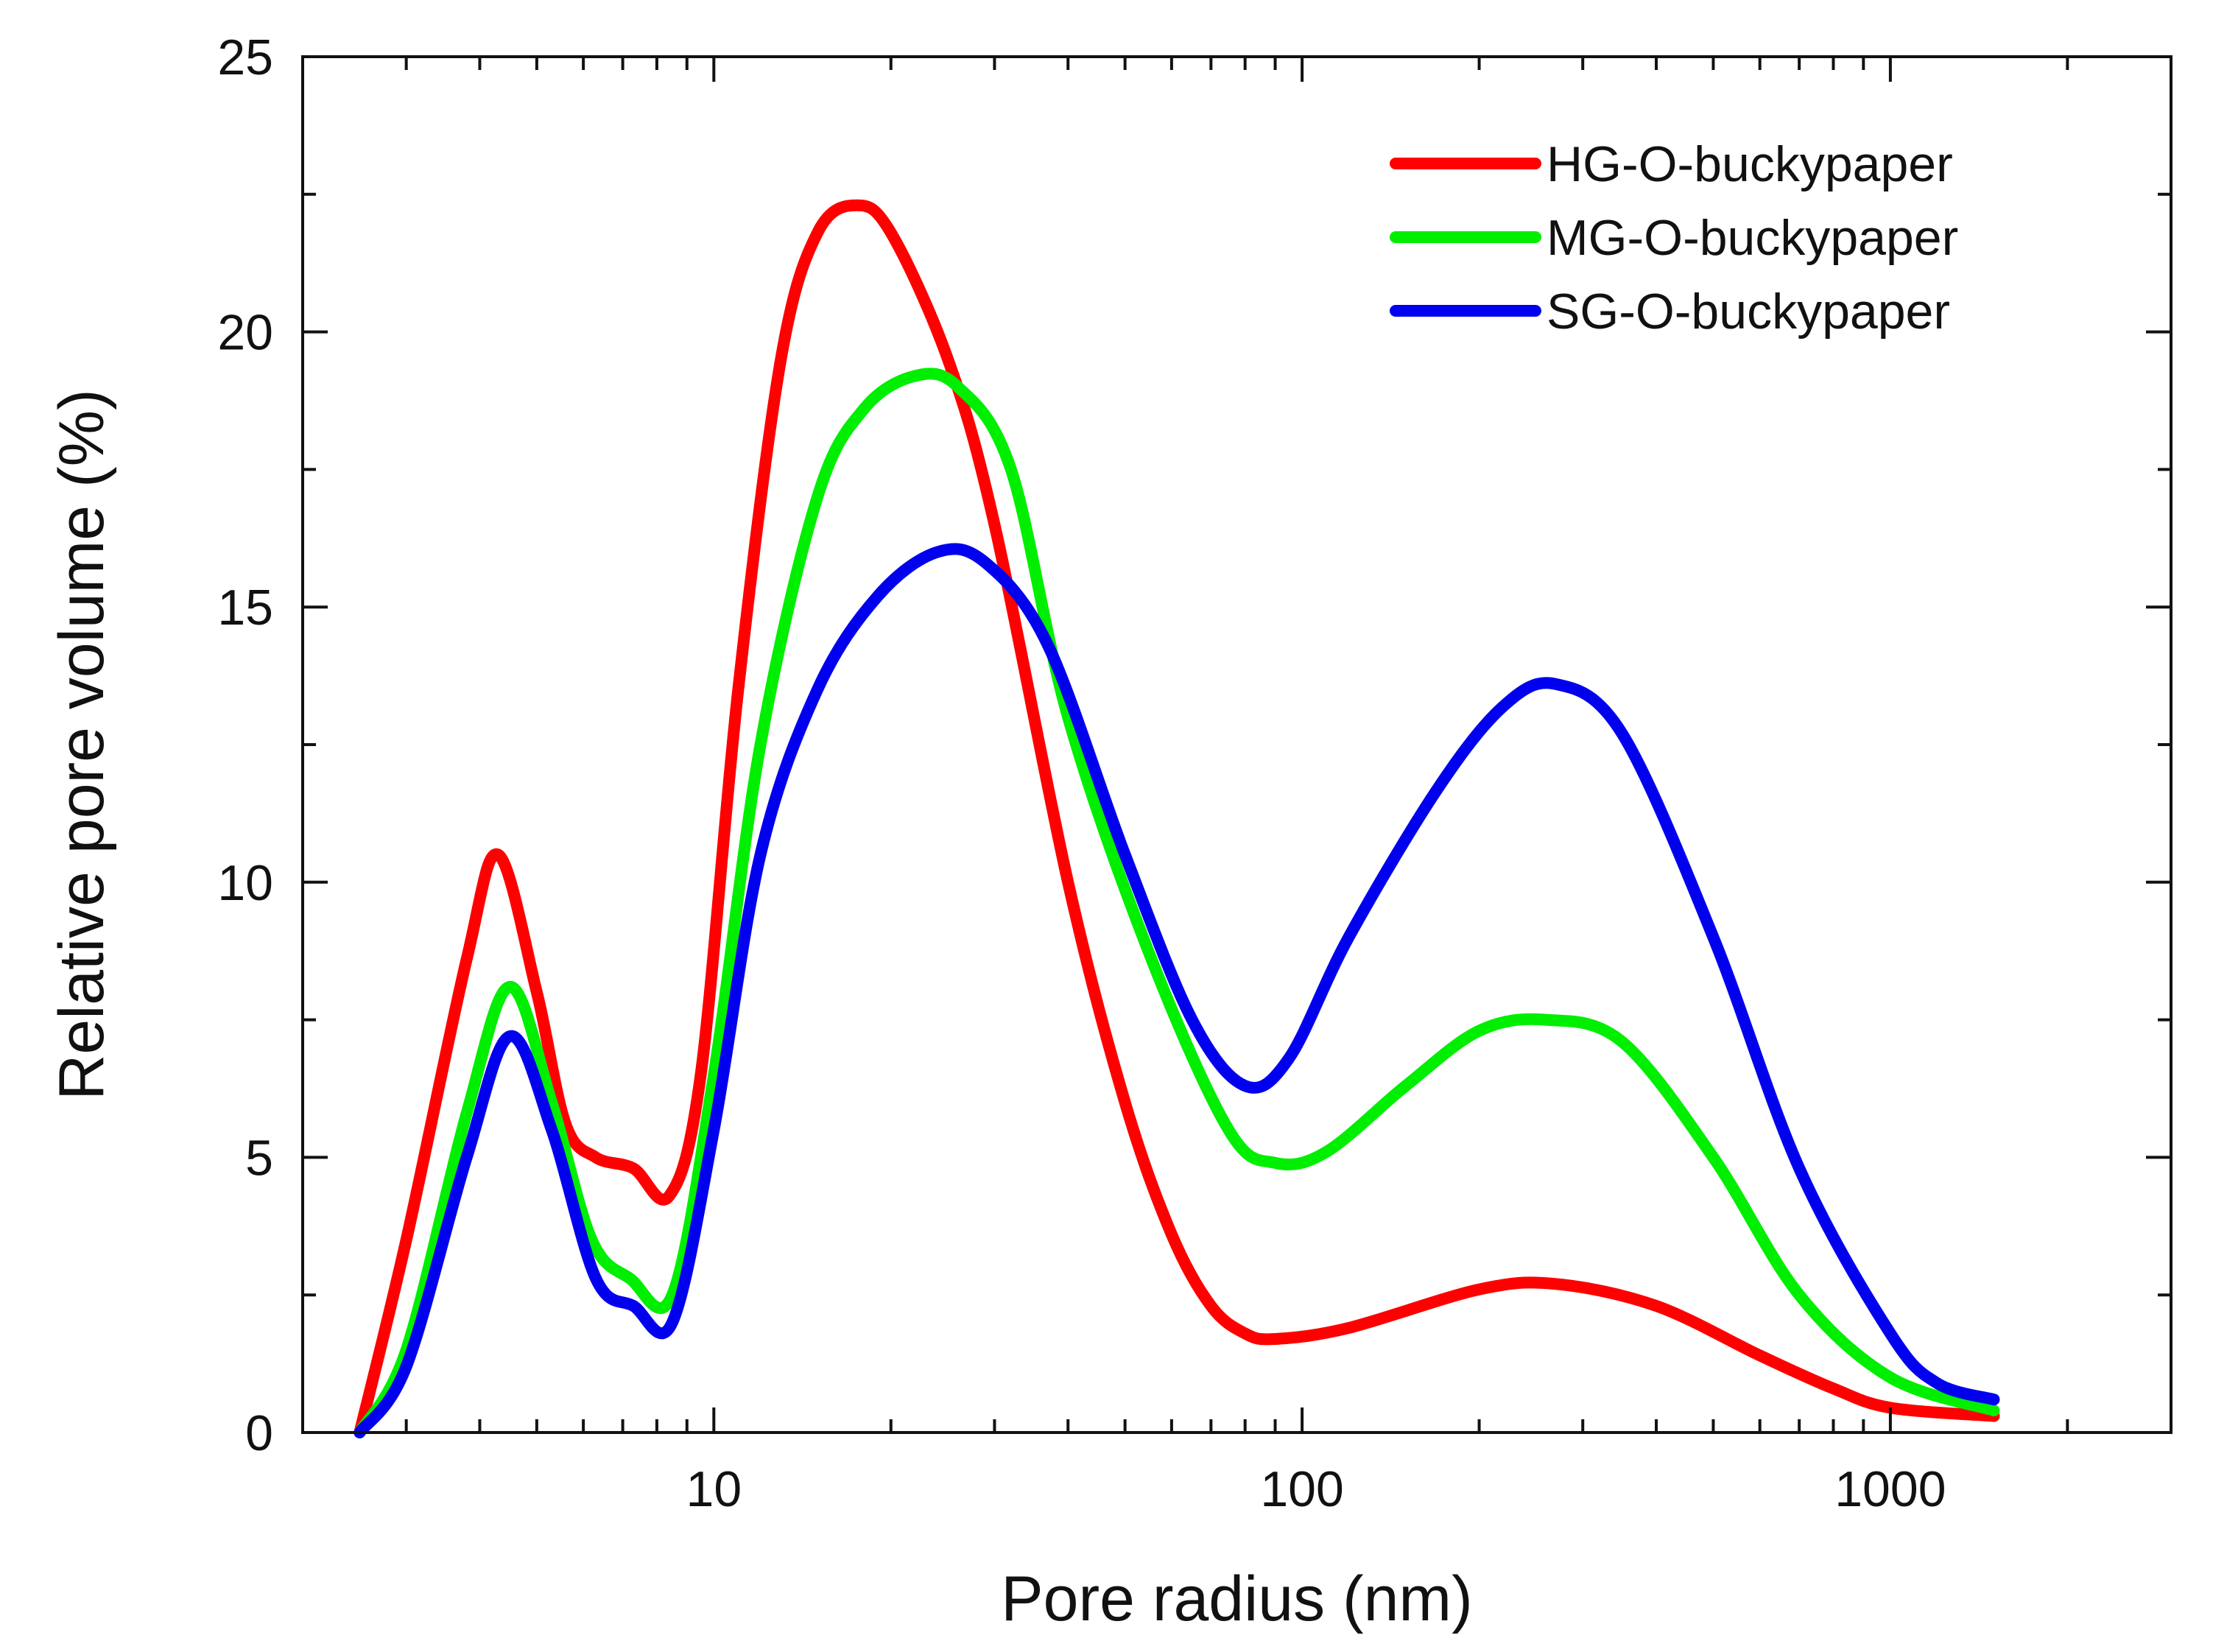  I want to click on legend-label: HG-O-buckypaper, so click(1750, 164).